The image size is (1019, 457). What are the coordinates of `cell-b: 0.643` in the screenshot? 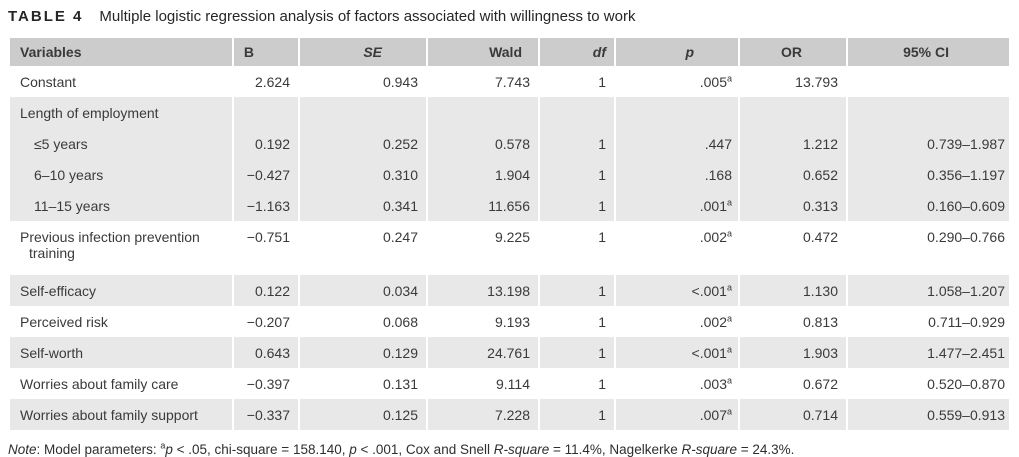 It's located at (266, 352).